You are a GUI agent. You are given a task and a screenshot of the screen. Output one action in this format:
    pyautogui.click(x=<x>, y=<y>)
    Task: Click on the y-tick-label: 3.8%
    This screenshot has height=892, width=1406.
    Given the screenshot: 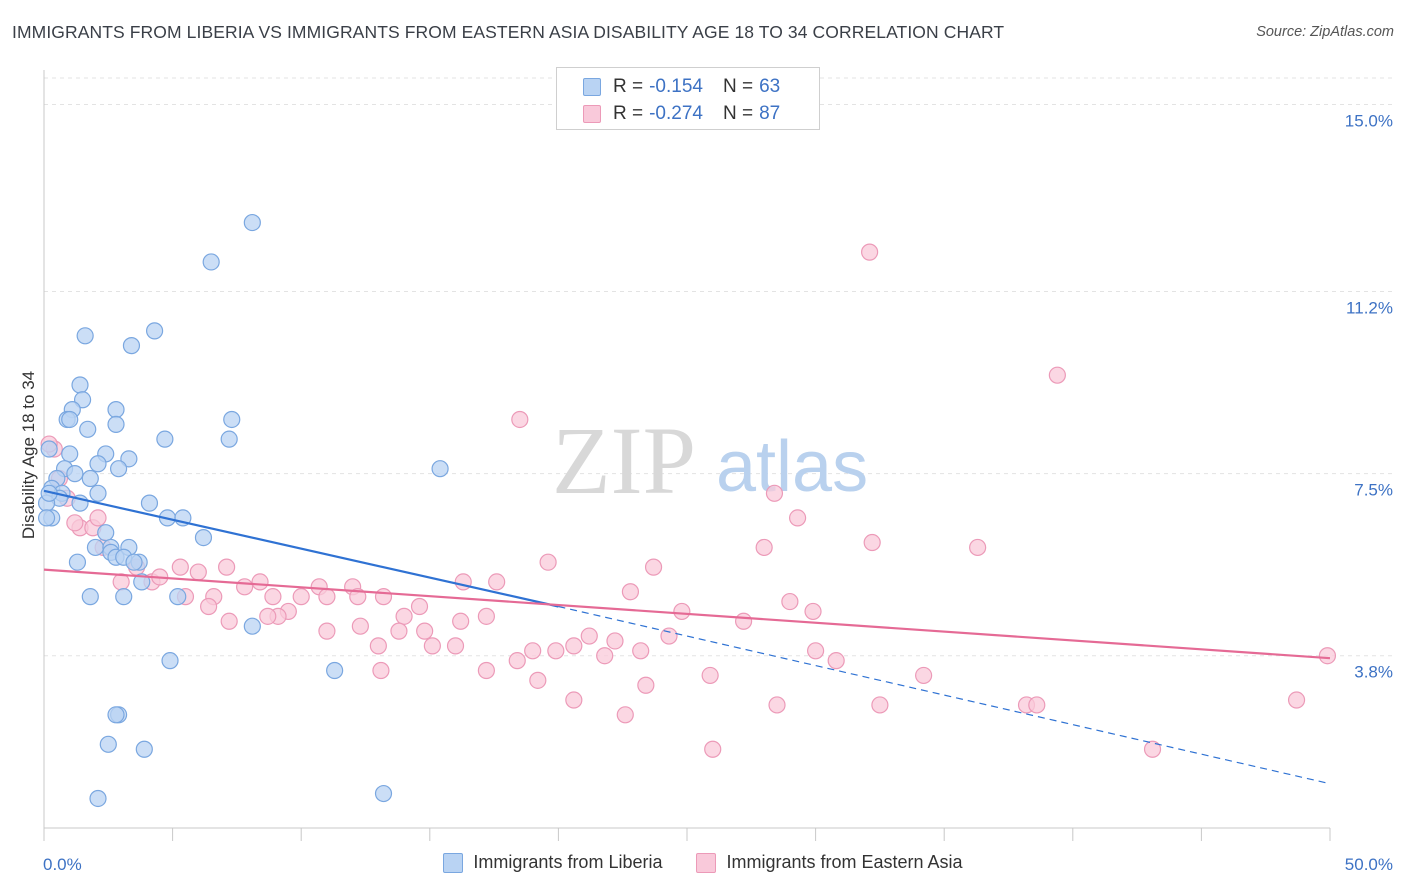 What is the action you would take?
    pyautogui.click(x=1373, y=672)
    